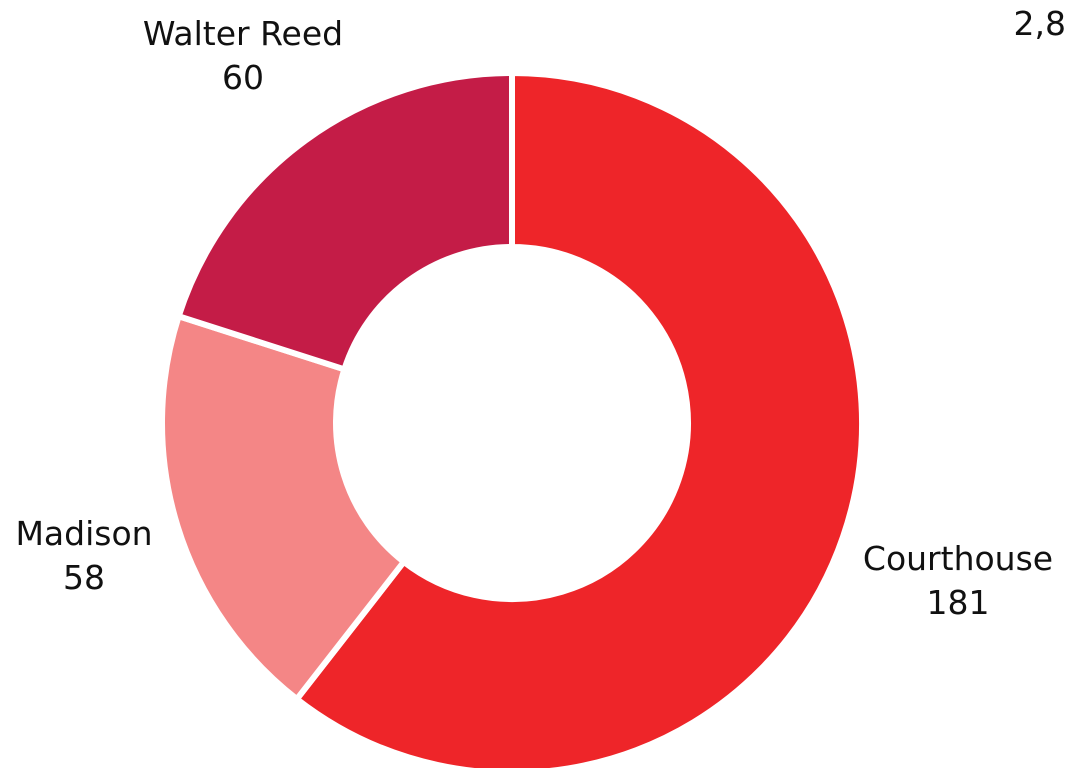 The image size is (1066, 768). What do you see at coordinates (83, 577) in the screenshot?
I see `label-madison-value: 58` at bounding box center [83, 577].